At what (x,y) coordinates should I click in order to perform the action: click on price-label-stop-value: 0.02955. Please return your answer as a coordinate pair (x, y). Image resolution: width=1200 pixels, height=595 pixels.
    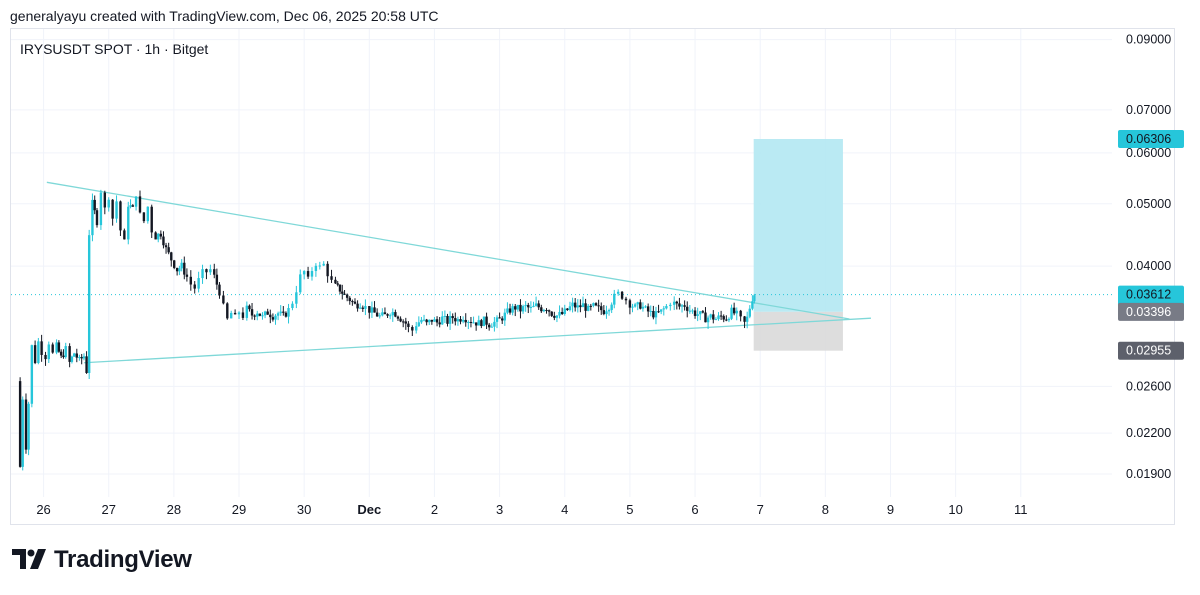
    Looking at the image, I should click on (1148, 351).